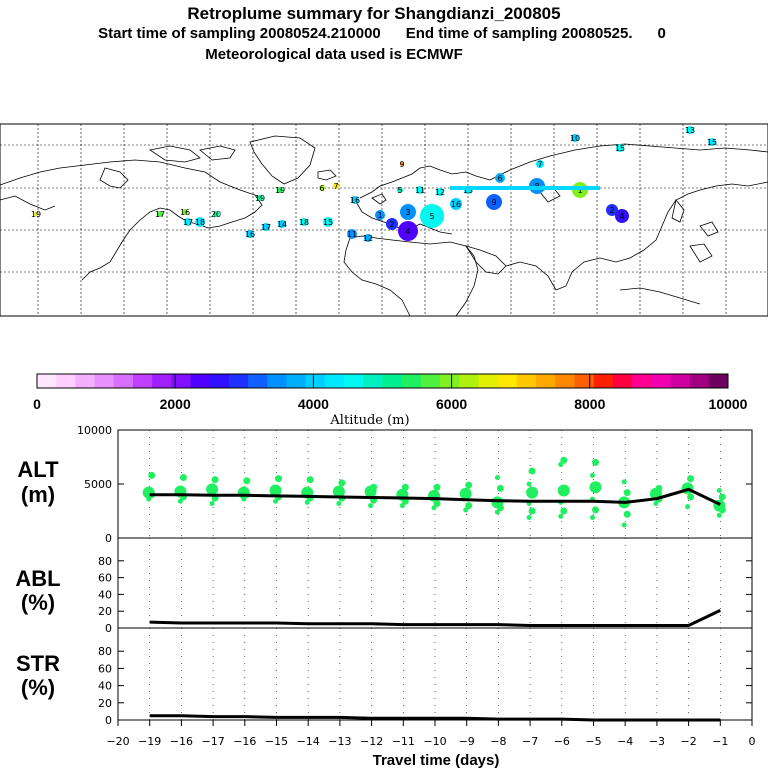  Describe the element at coordinates (114, 178) in the screenshot. I see `hudson-bay` at that location.